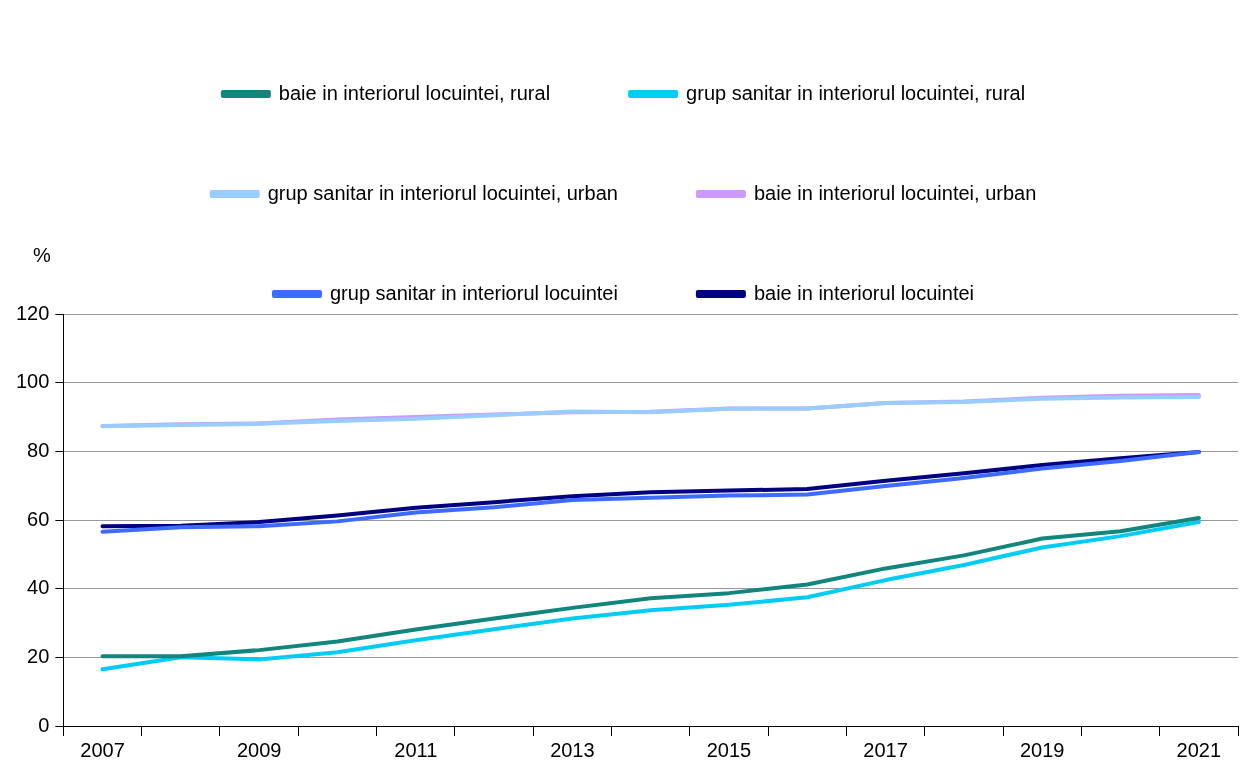 The width and height of the screenshot is (1248, 771). What do you see at coordinates (38, 655) in the screenshot?
I see `y-tick-label: 20` at bounding box center [38, 655].